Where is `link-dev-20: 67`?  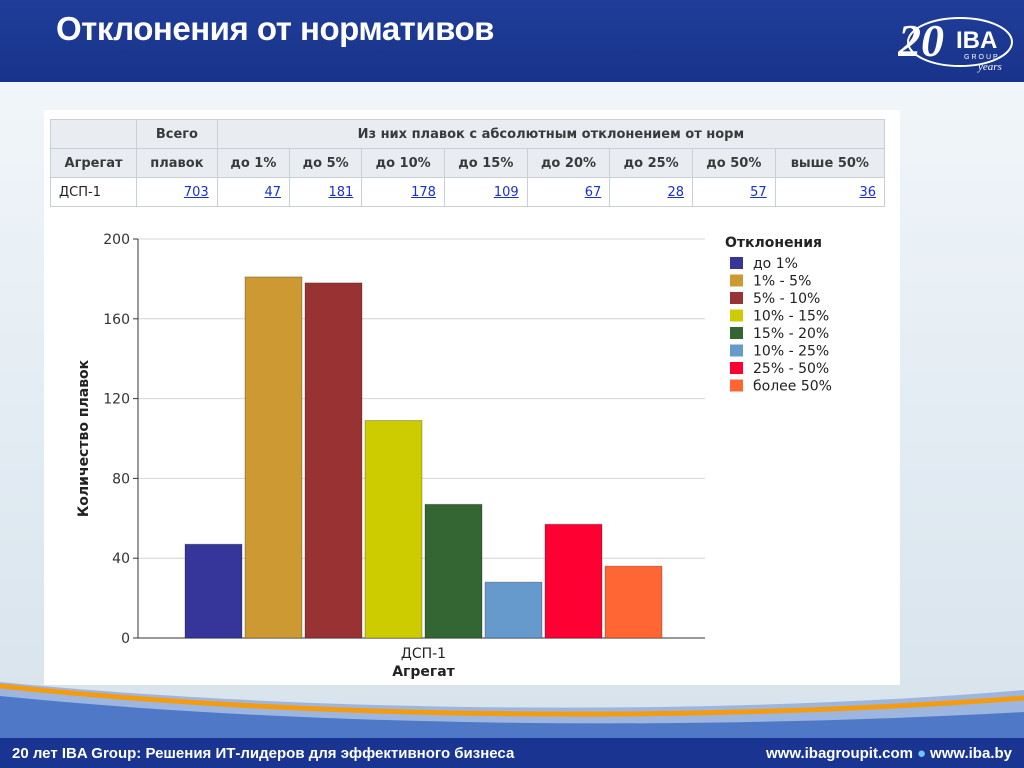 link-dev-20: 67 is located at coordinates (593, 192).